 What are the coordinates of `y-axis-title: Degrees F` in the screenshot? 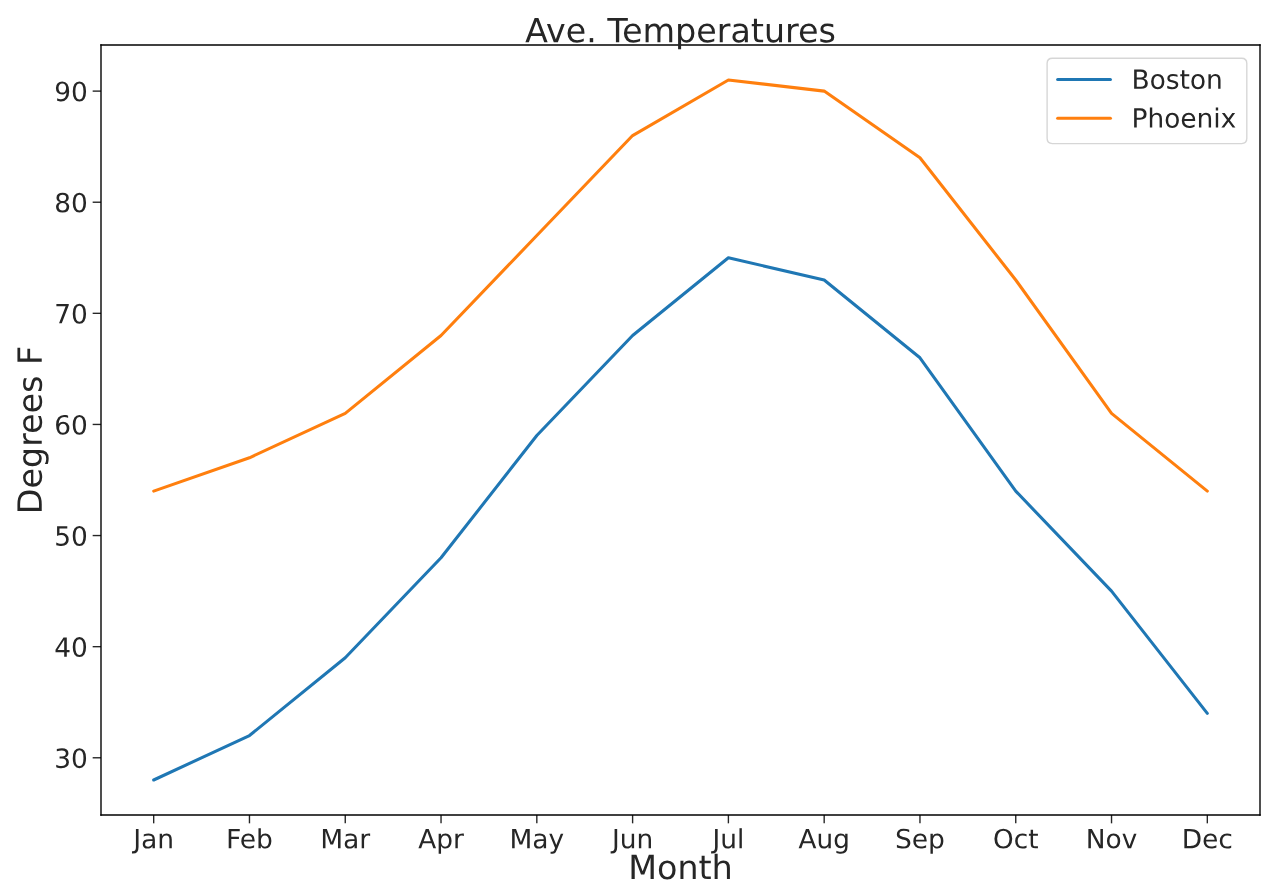 It's located at (33, 429).